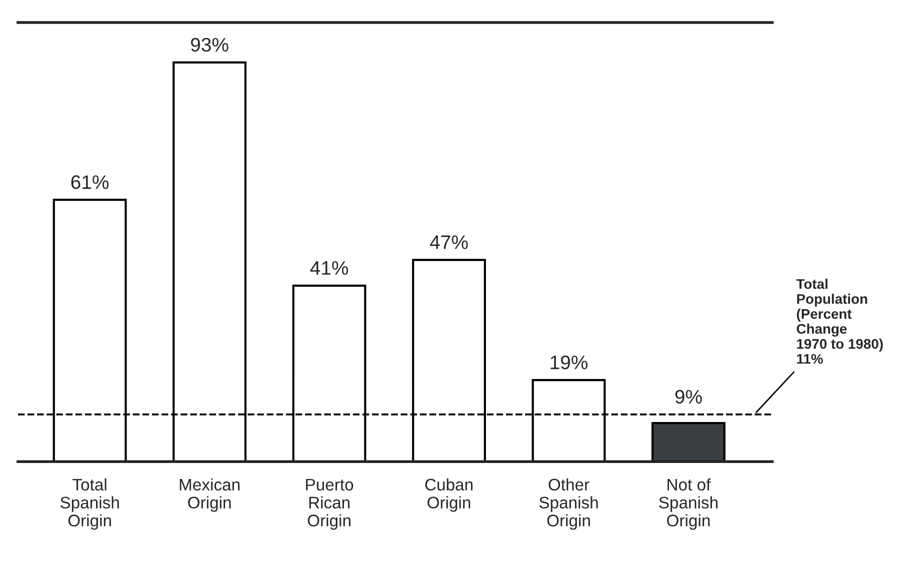 The height and width of the screenshot is (563, 898). I want to click on x-tick-label: Not of Spanish Origin, so click(688, 504).